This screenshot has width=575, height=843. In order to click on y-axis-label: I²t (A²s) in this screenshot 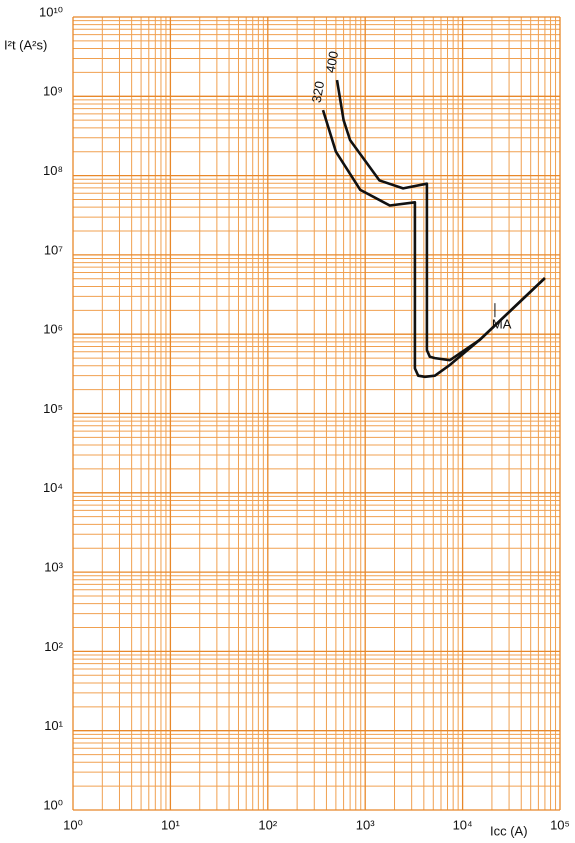, I will do `click(25, 44)`.